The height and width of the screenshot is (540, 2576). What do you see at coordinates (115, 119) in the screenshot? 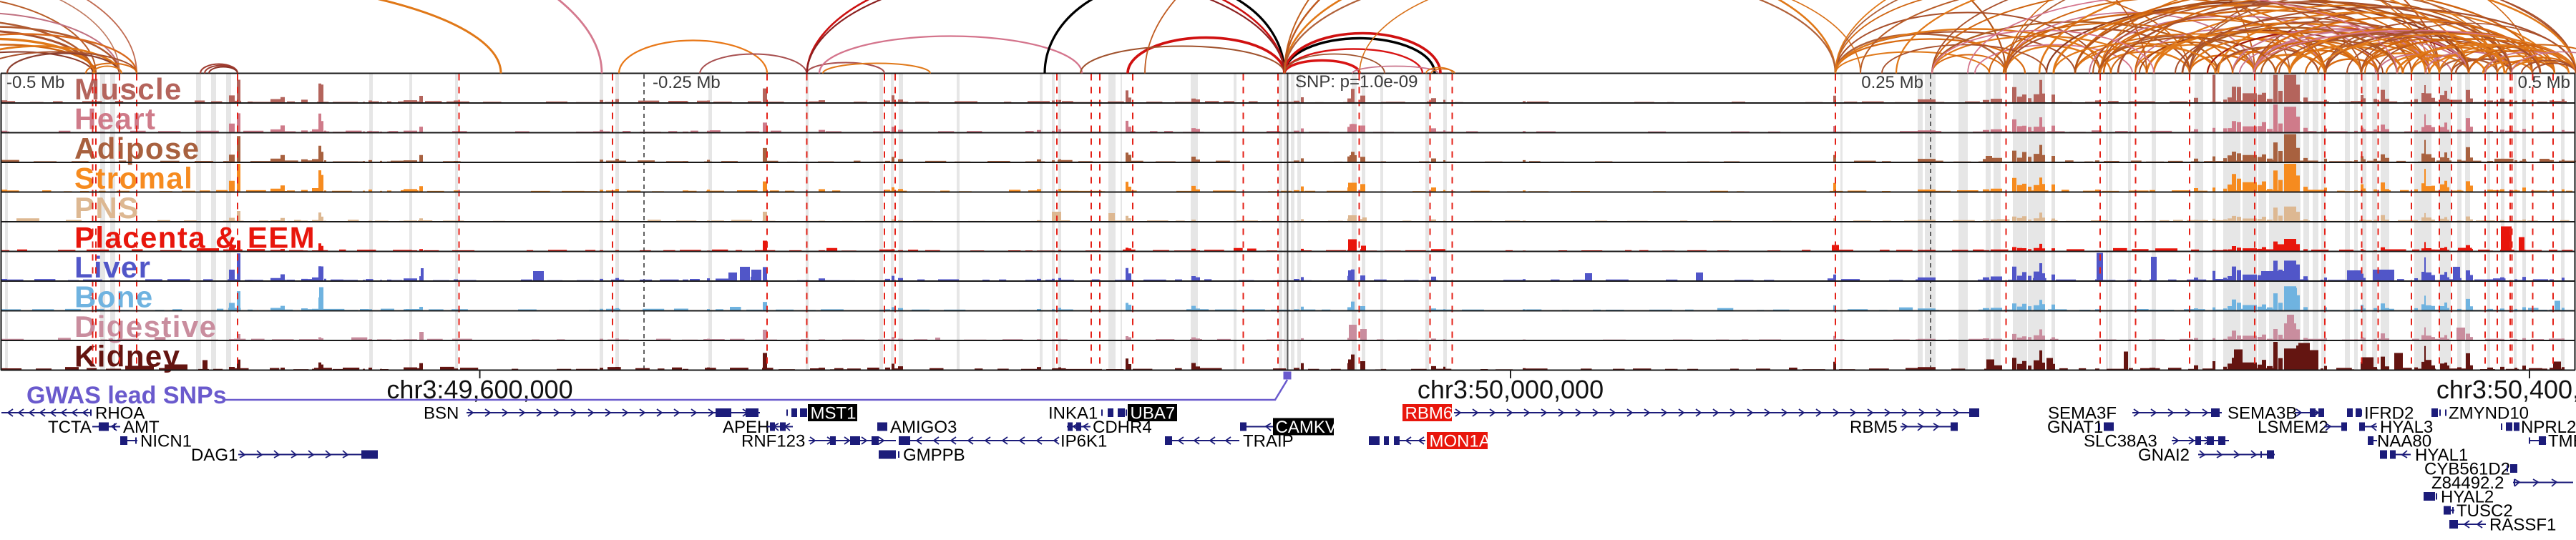
I see `svg-text: Heart` at bounding box center [115, 119].